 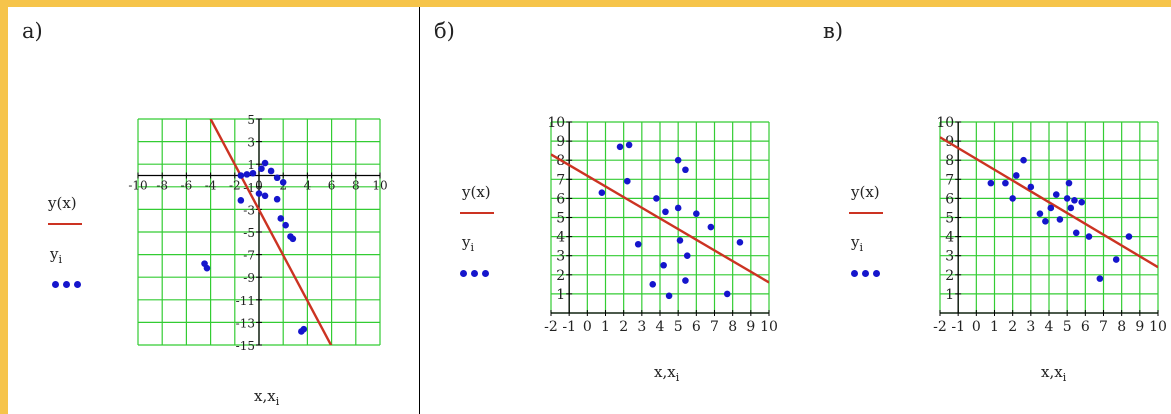 What do you see at coordinates (945, 123) in the screenshot?
I see `y-tick-label: 10` at bounding box center [945, 123].